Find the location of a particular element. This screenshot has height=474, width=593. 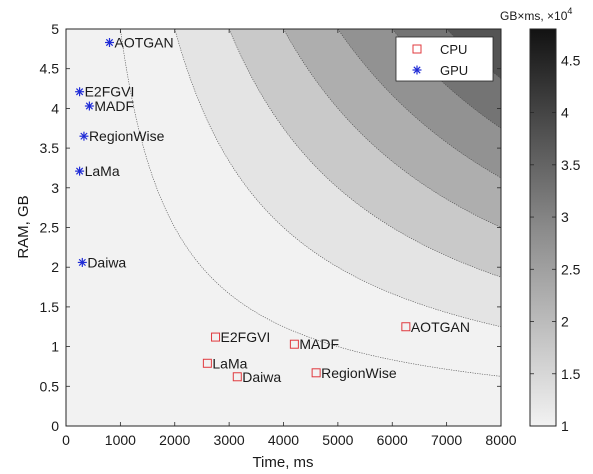

colorbar-tick-label: 3.5 is located at coordinates (571, 165).